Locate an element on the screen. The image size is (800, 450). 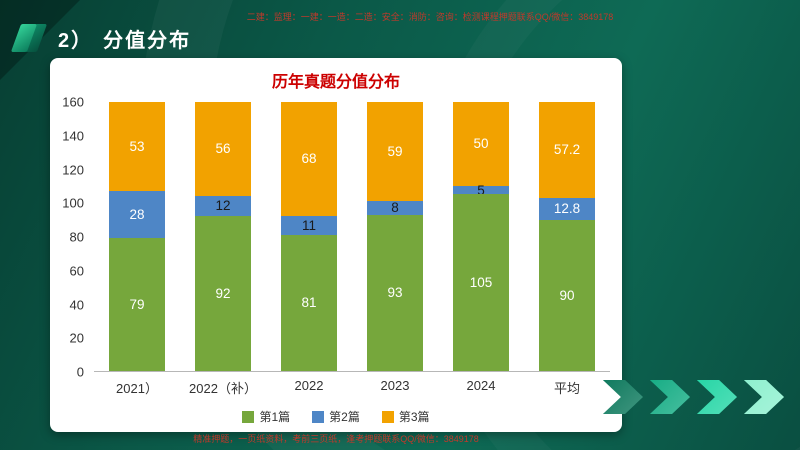
bar-column: 92 12 56 is located at coordinates (223, 236).